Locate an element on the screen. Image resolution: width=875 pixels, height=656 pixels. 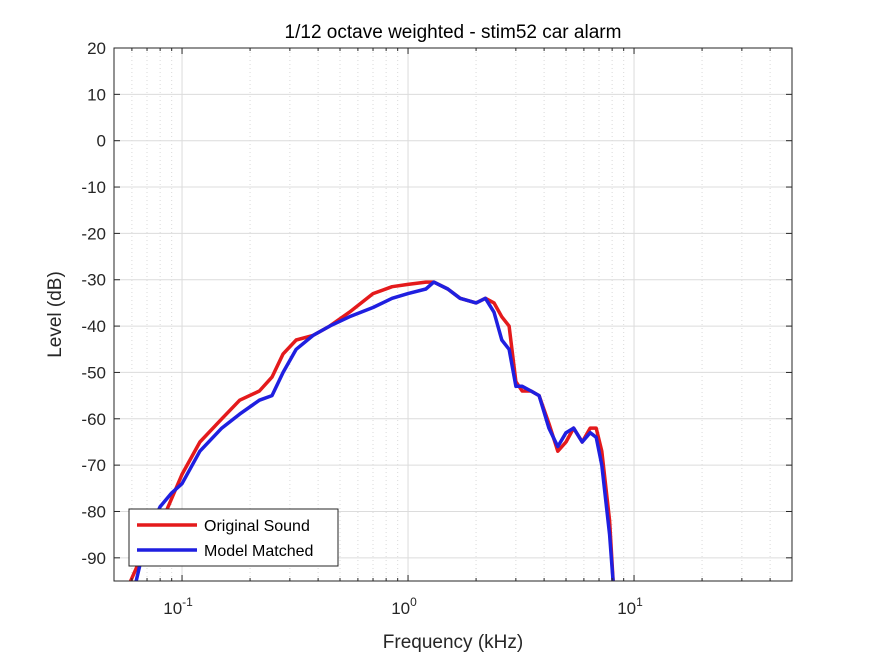
y-tick-label: -90 is located at coordinates (93, 558).